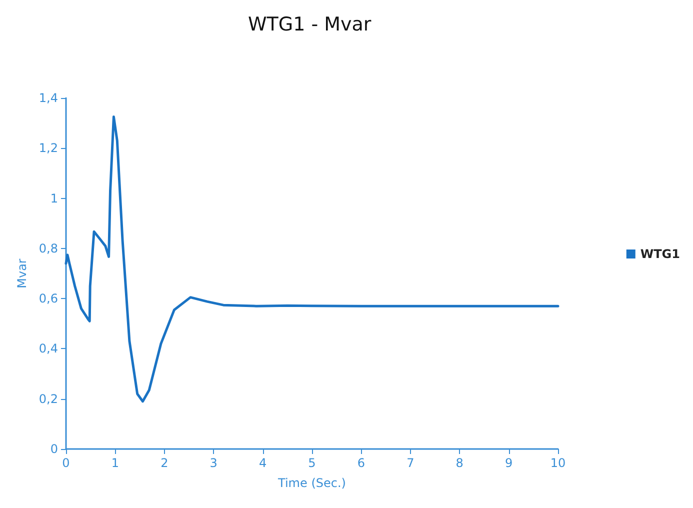  What do you see at coordinates (48, 148) in the screenshot?
I see `y-tick-label: 1,2` at bounding box center [48, 148].